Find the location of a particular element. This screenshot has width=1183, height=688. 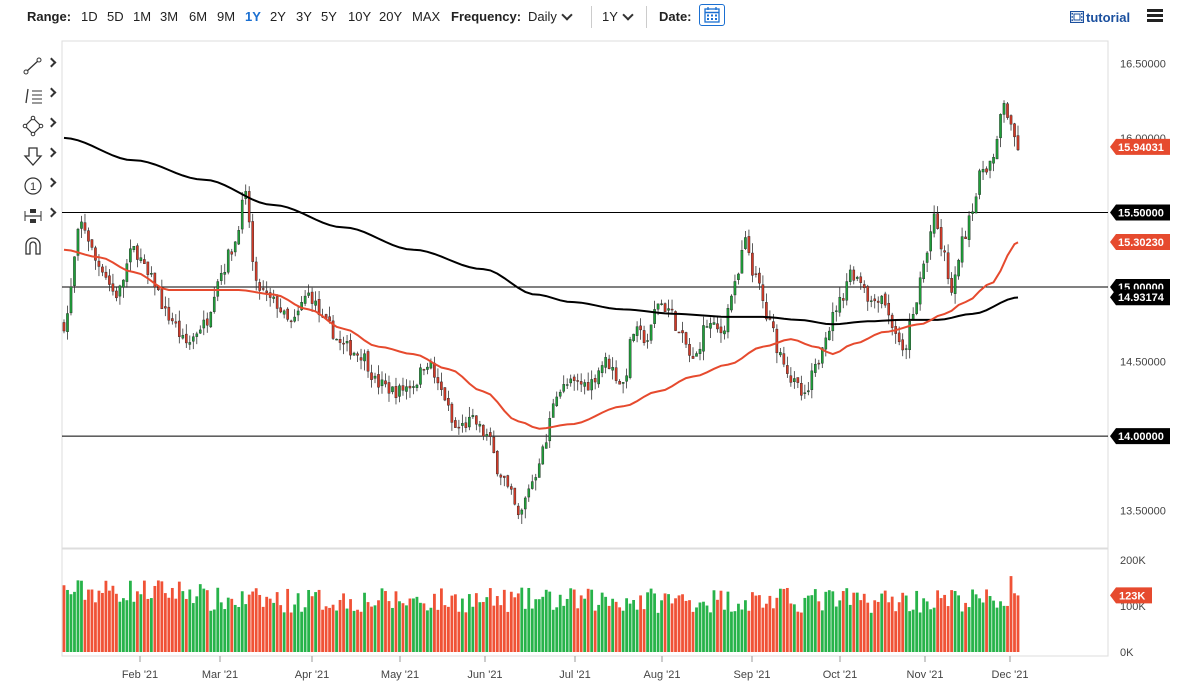

range-button-max: MAX is located at coordinates (426, 16).